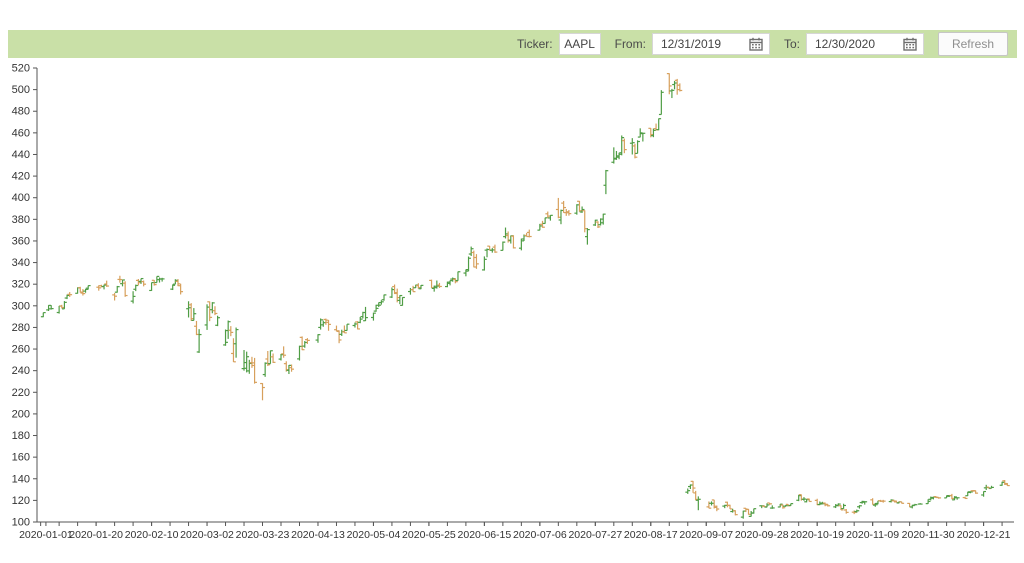 The height and width of the screenshot is (563, 1024). What do you see at coordinates (21, 285) in the screenshot?
I see `svg-text: 320` at bounding box center [21, 285].